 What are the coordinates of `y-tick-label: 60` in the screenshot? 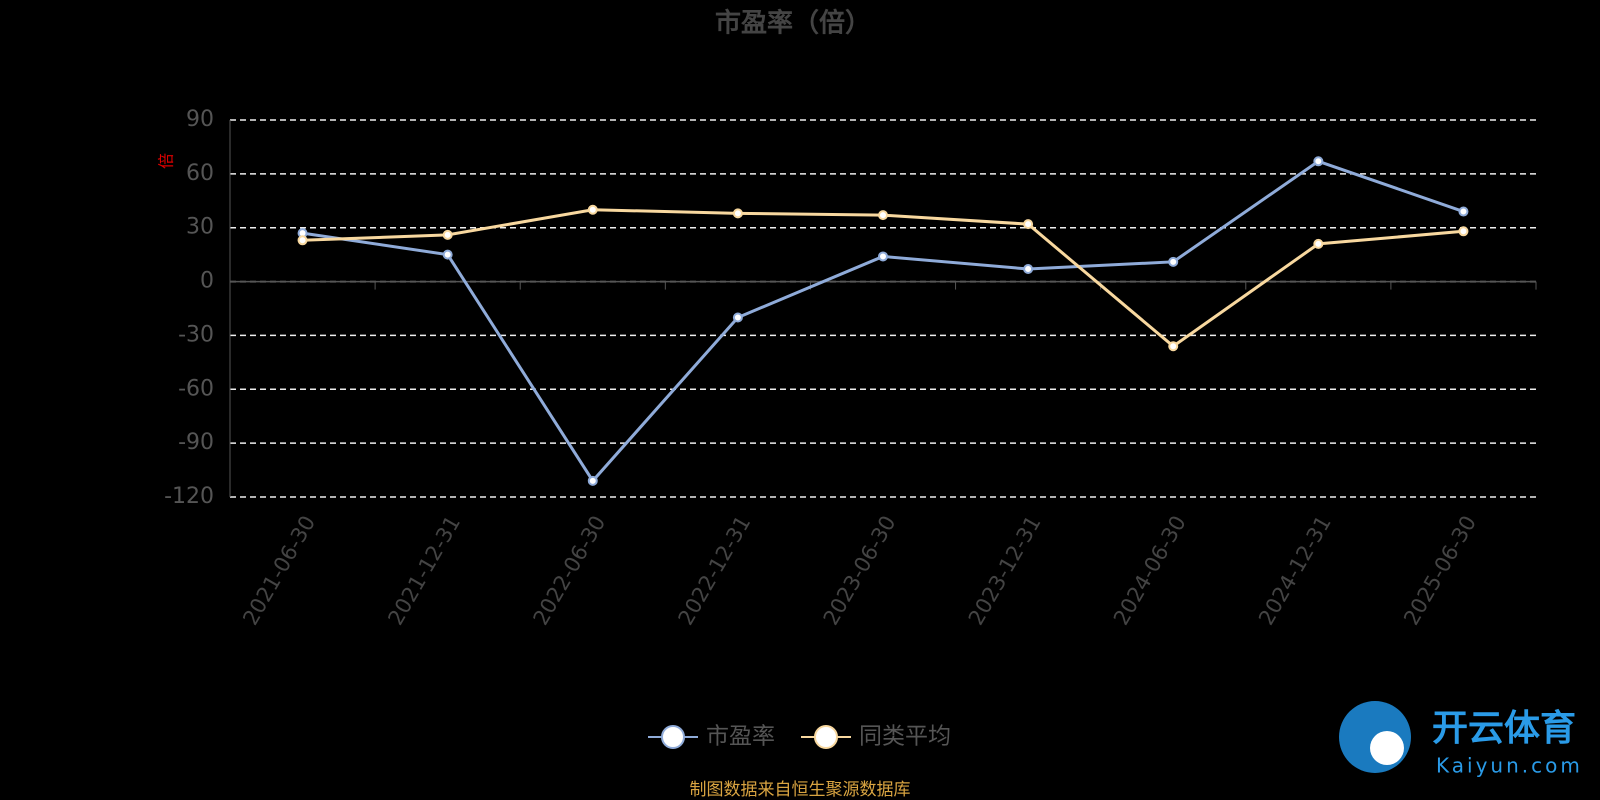 It's located at (200, 173).